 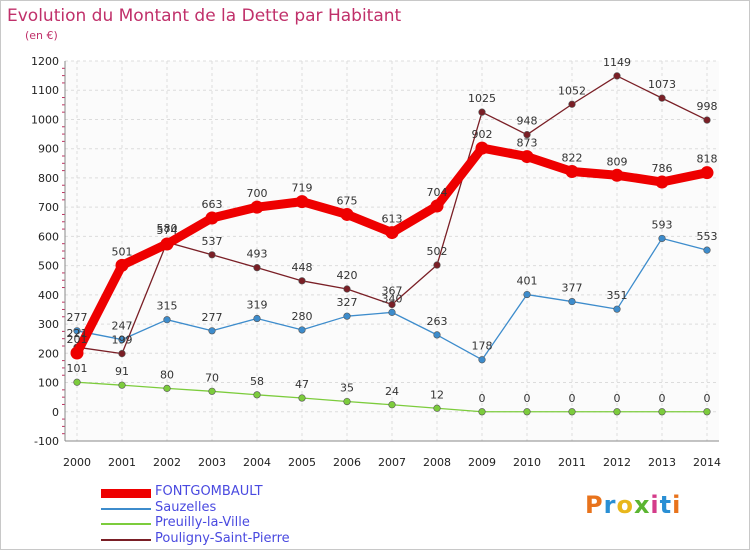 I want to click on x-tick-label: 2010, so click(x=527, y=462).